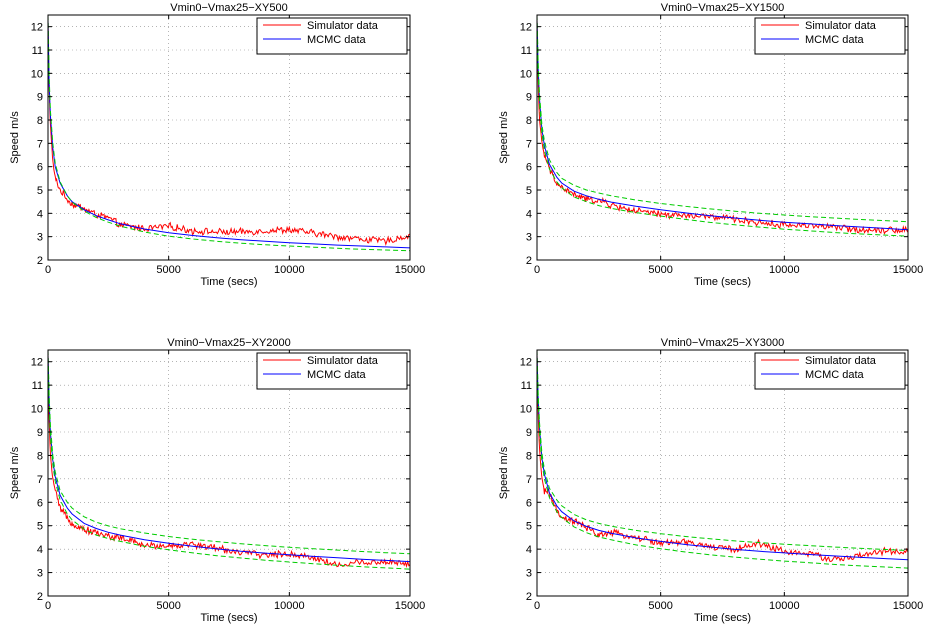 Image resolution: width=927 pixels, height=625 pixels. What do you see at coordinates (723, 8) in the screenshot?
I see `subplot-title: Vmin0−Vmax25−XY1500` at bounding box center [723, 8].